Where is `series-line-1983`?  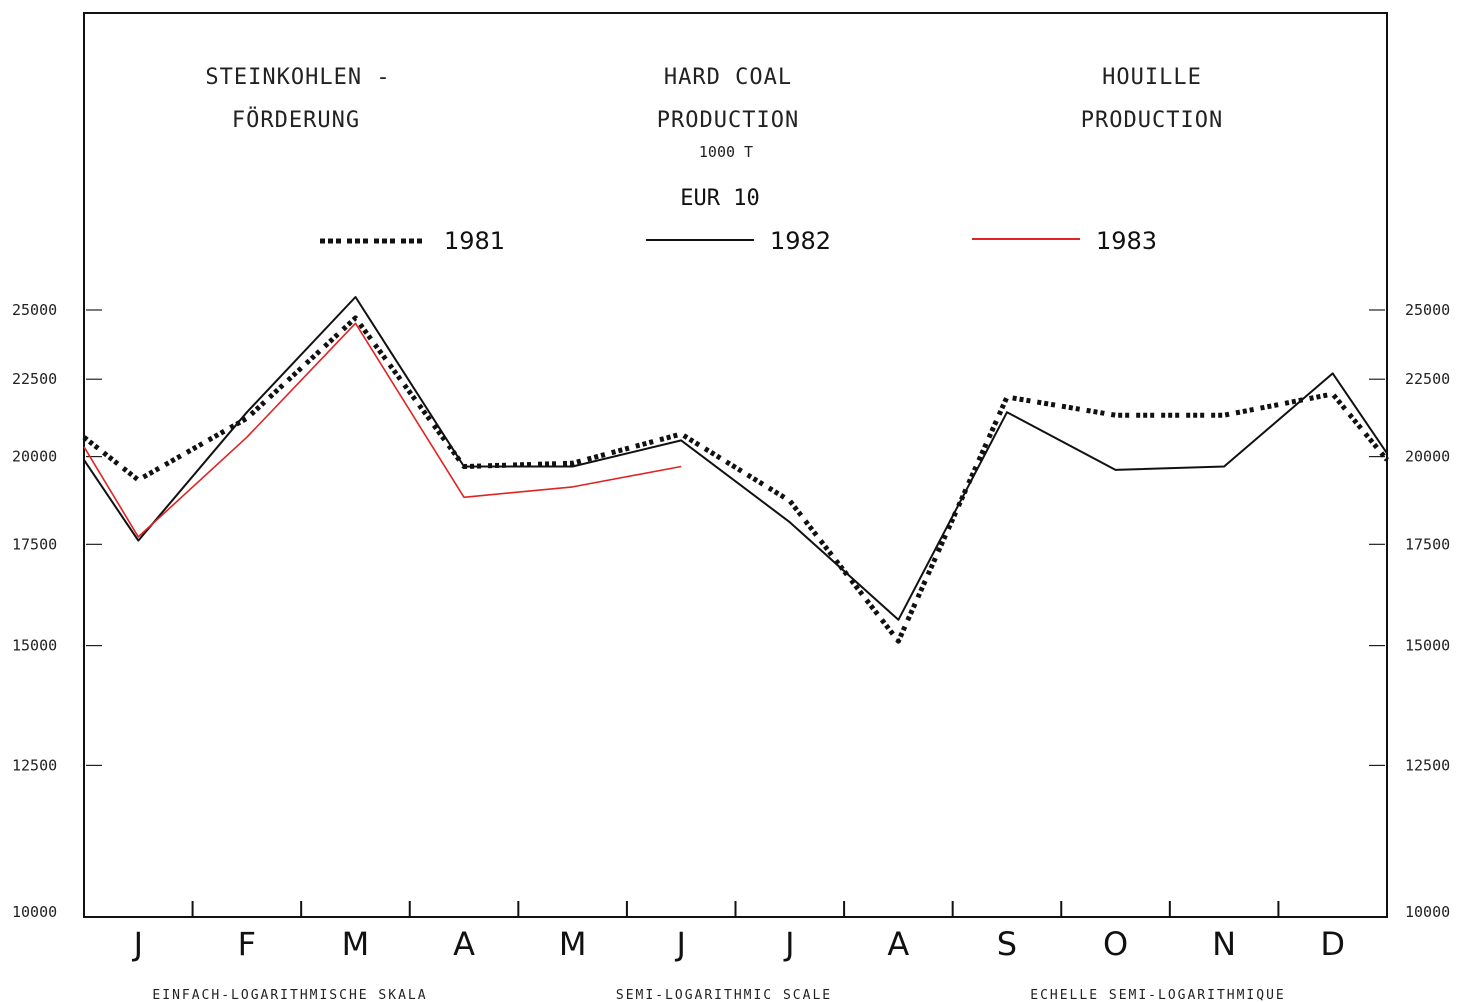 series-line-1983 is located at coordinates (382, 430).